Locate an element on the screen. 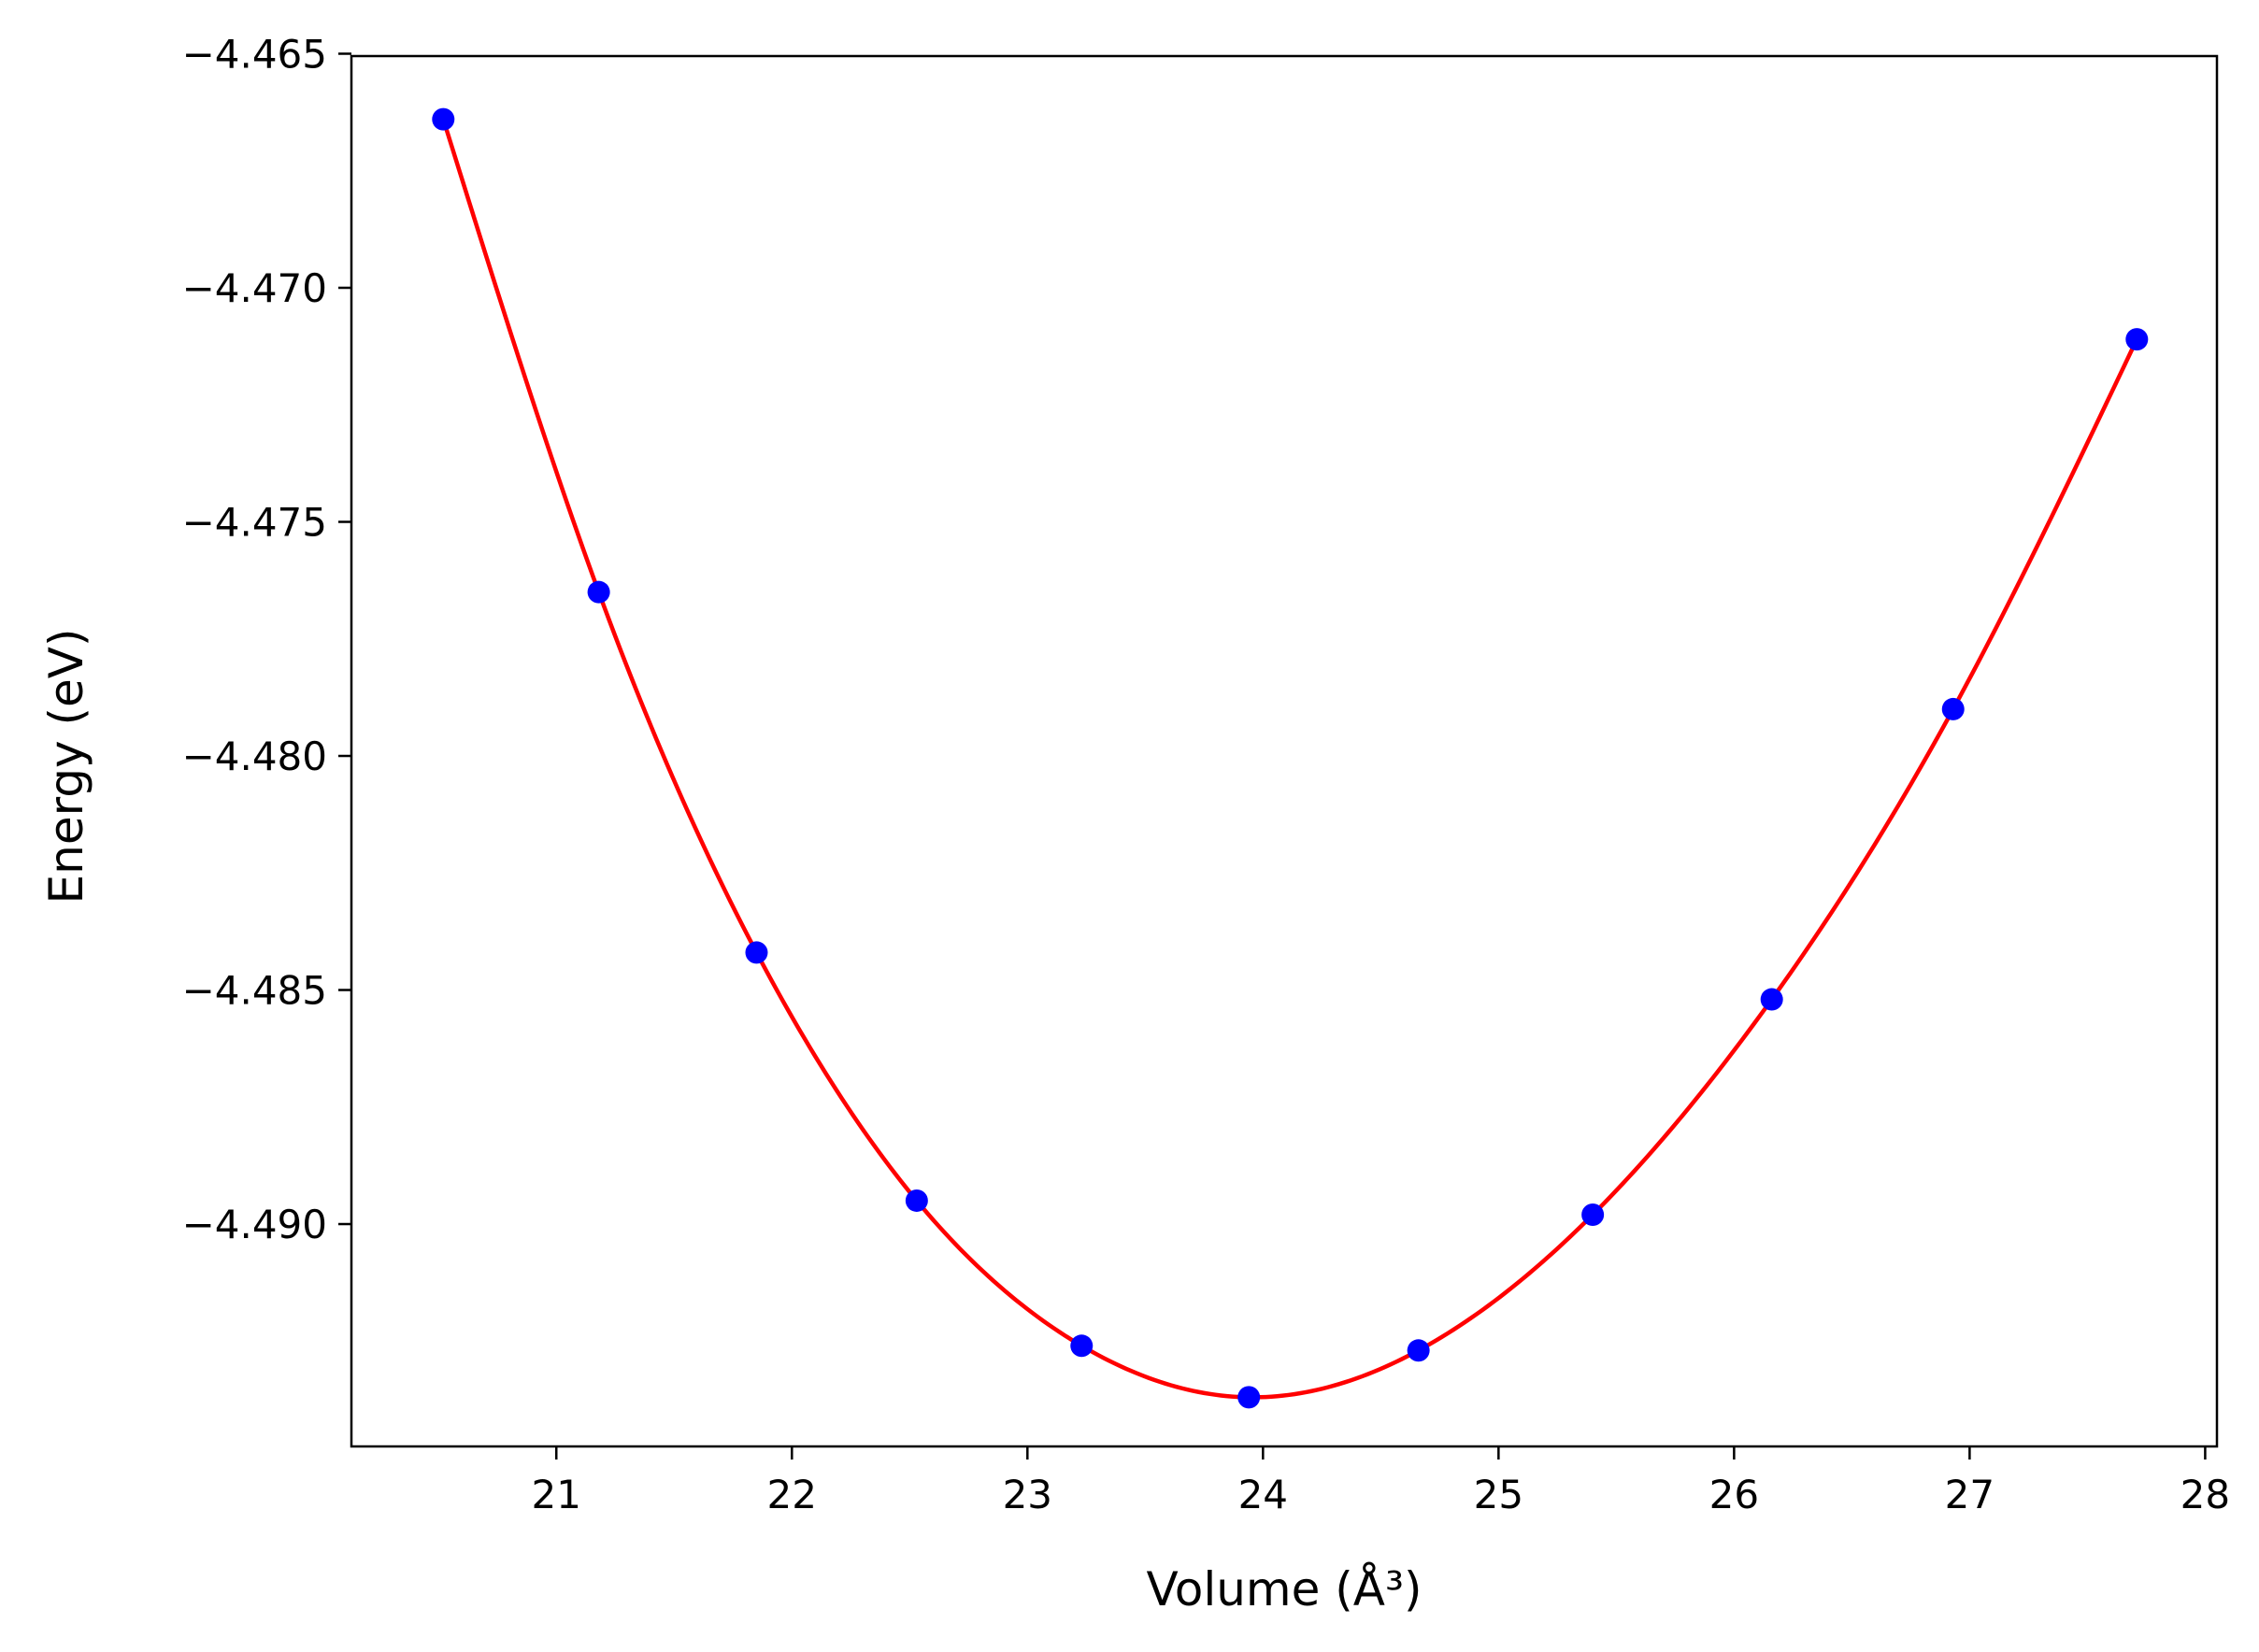 This screenshot has height=1652, width=2259. y-axis-label: Energy (eV) is located at coordinates (66, 766).